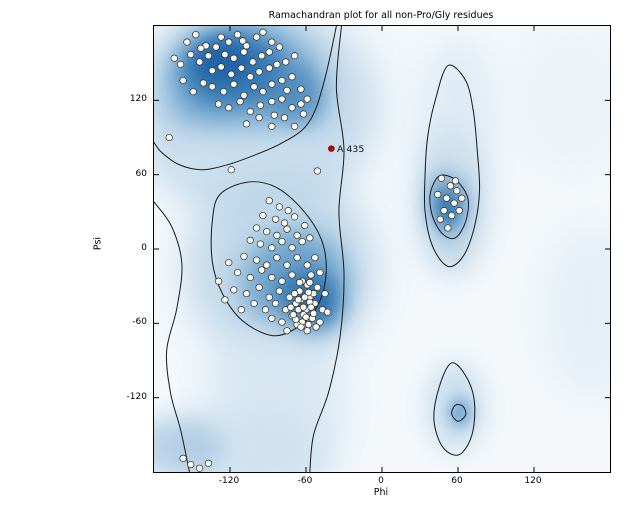 This screenshot has width=641, height=526. Describe the element at coordinates (381, 481) in the screenshot. I see `x-tick-label: 0` at that location.